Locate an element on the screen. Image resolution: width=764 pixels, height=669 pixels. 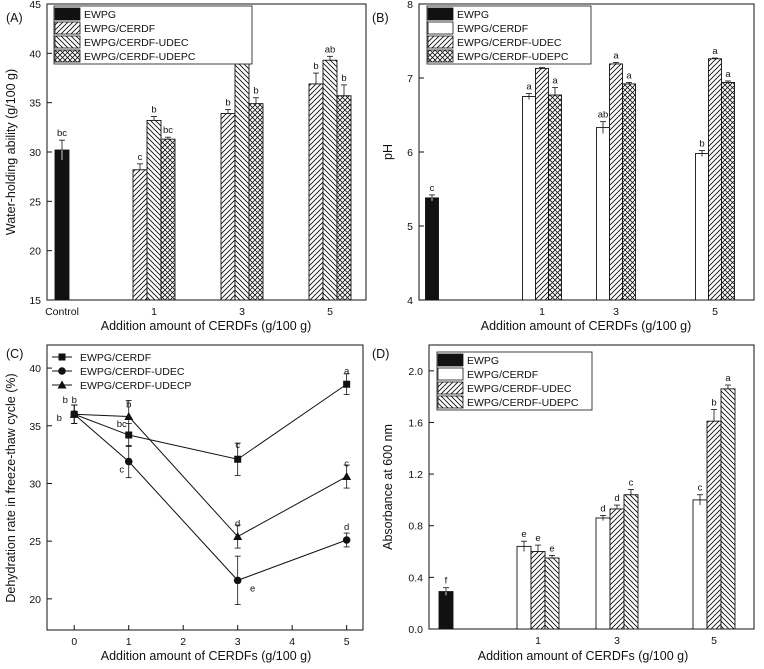
y-tick-label: 5 is located at coordinates (410, 227).